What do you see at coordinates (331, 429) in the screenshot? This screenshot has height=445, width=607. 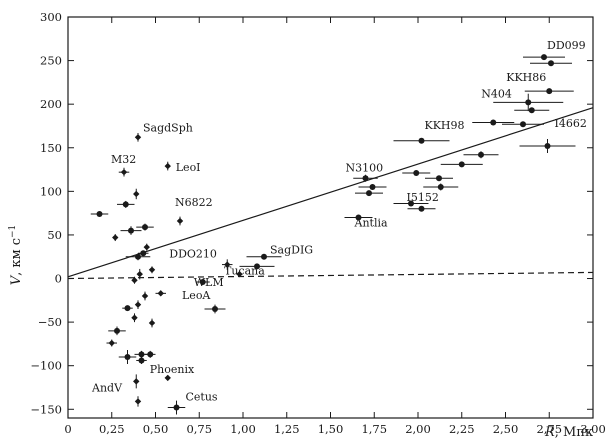 I see `x-tick-label: 1,50` at bounding box center [331, 429].